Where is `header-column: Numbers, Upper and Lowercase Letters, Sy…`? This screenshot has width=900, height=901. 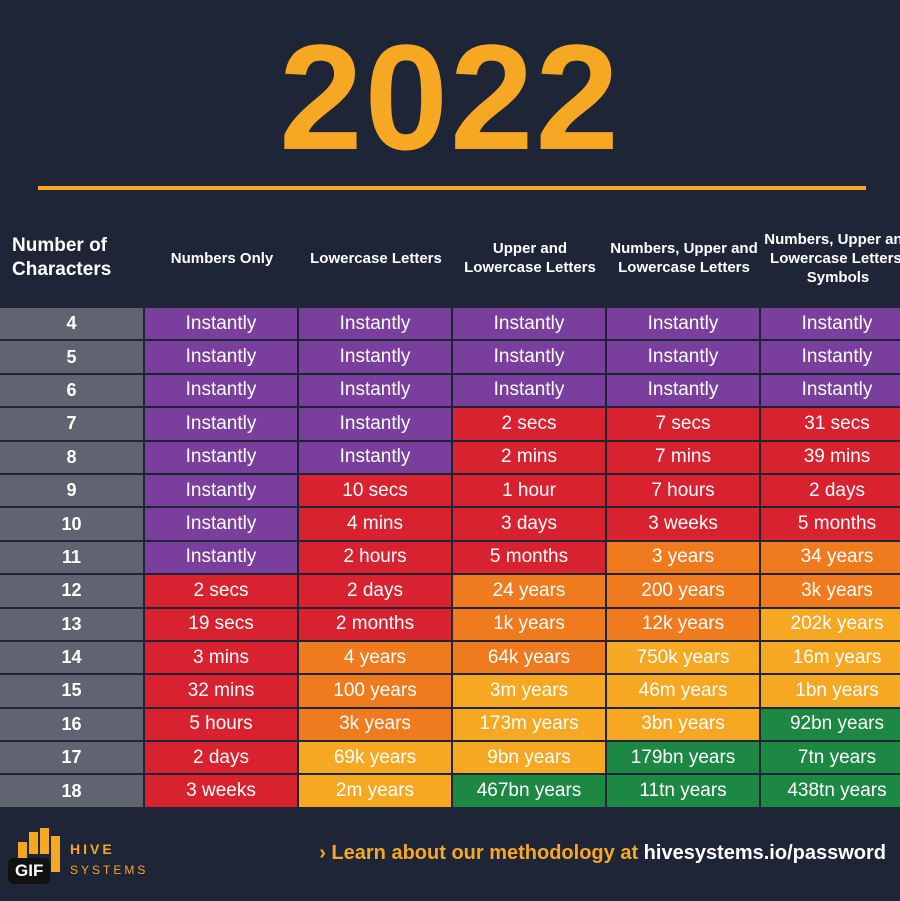
header-column: Numbers, Upper and Lowercase Letters, Sy… is located at coordinates (832, 258).